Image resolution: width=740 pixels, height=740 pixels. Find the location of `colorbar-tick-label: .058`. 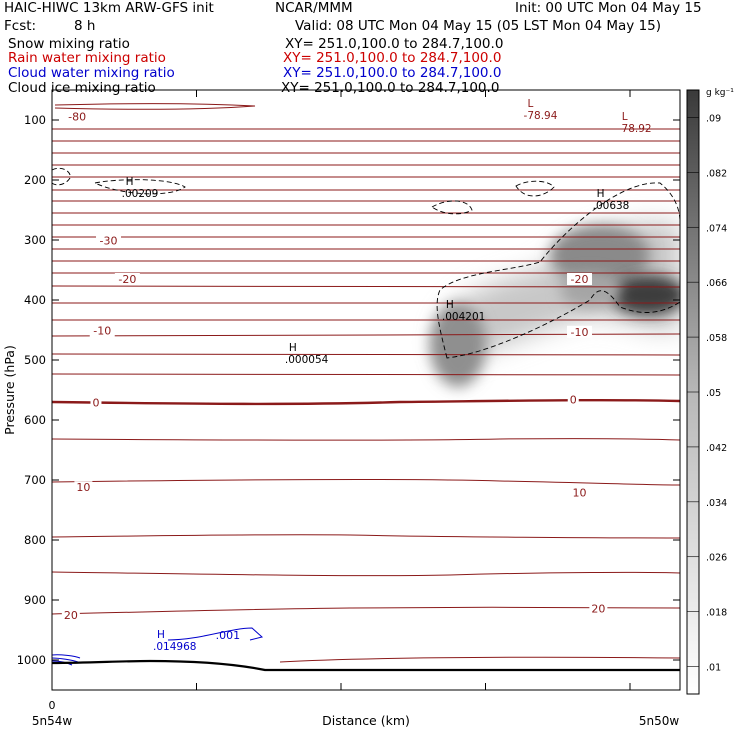

colorbar-tick-label: .058 is located at coordinates (716, 338).